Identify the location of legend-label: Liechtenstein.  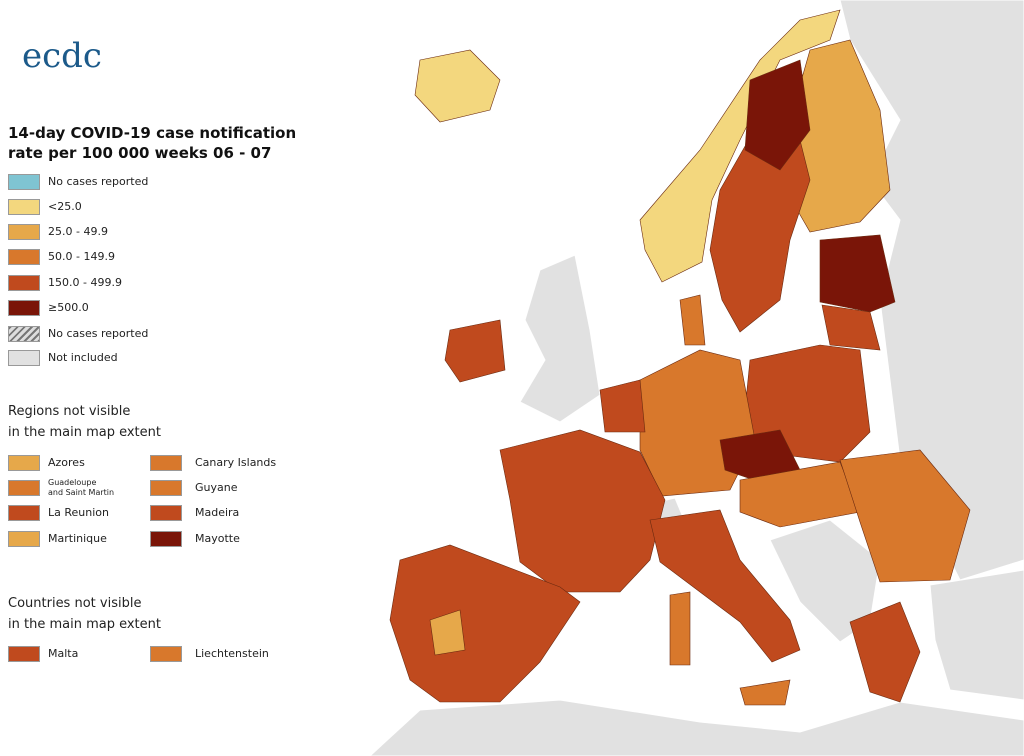
(232, 653).